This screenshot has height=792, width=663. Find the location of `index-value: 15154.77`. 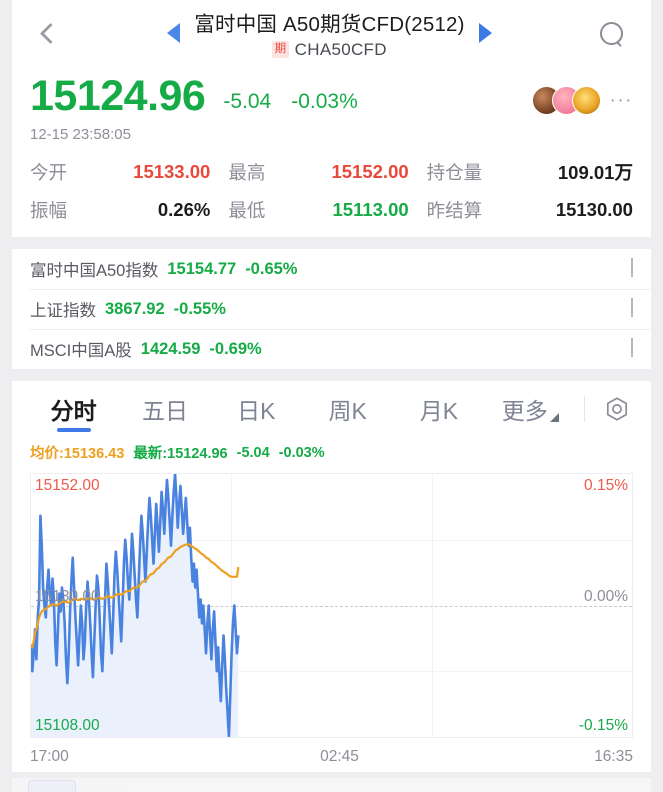

index-value: 15154.77 is located at coordinates (202, 268).